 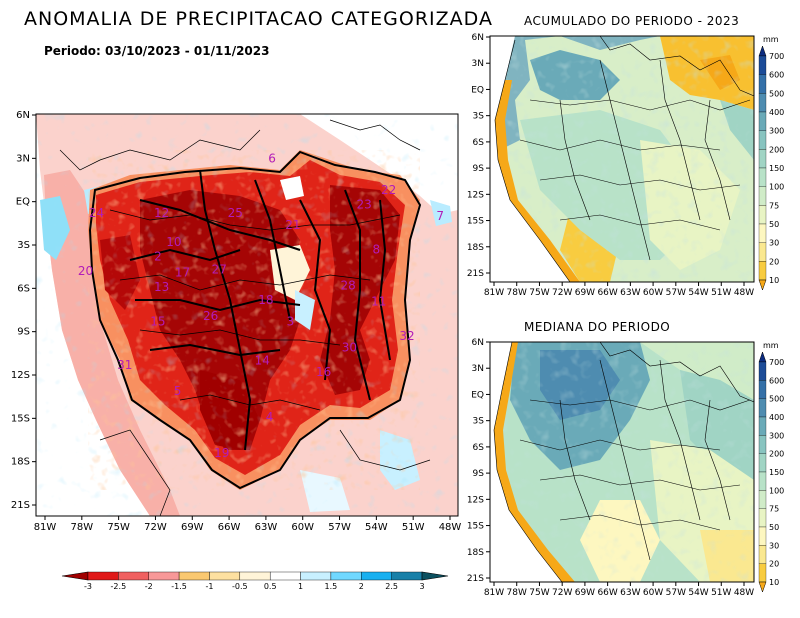 I want to click on colorbar-right-arrow, so click(x=435, y=576).